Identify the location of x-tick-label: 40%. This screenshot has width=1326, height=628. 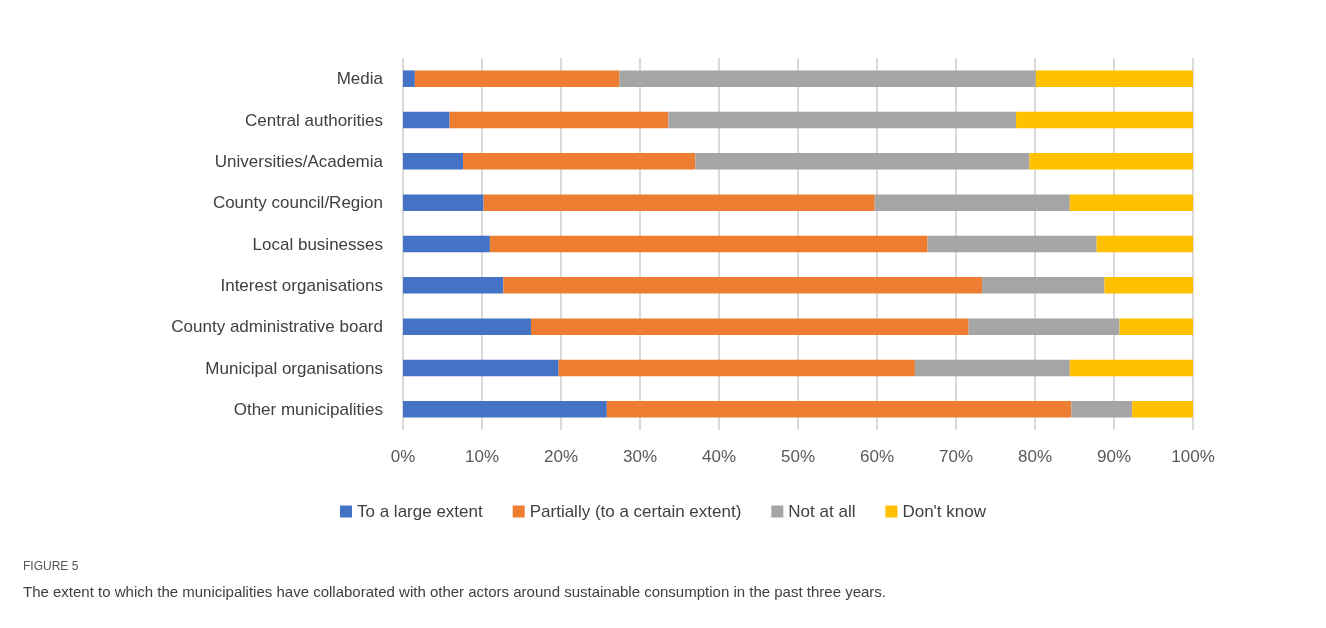
(719, 456).